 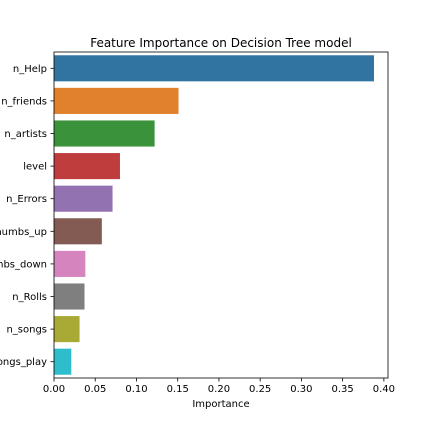 I want to click on y-tick-label-n_Errors: n_Errors, so click(x=26, y=199).